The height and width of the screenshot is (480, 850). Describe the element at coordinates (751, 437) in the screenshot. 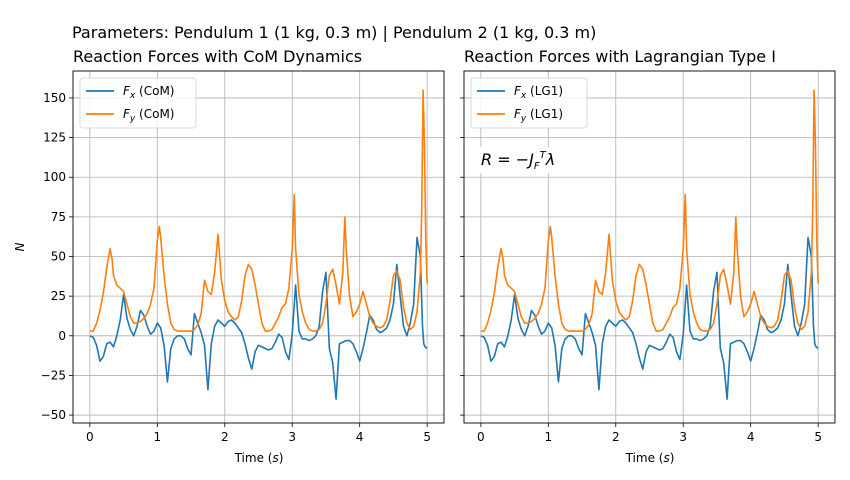

I see `x-tick-label-lagrangian-4: 4` at that location.